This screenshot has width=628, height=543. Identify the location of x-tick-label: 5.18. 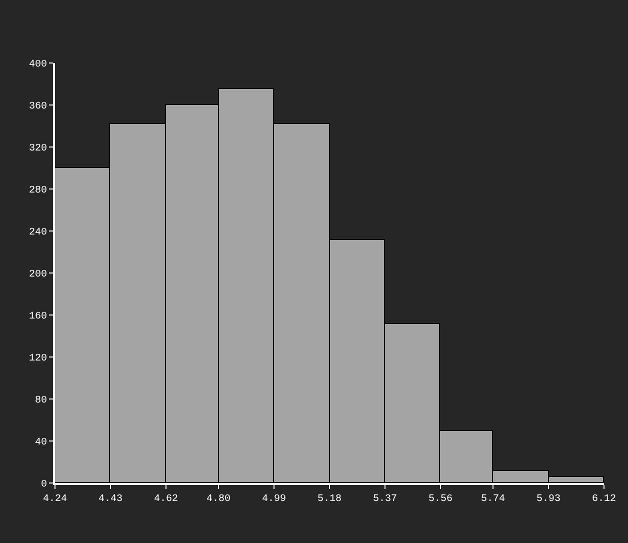
(329, 499).